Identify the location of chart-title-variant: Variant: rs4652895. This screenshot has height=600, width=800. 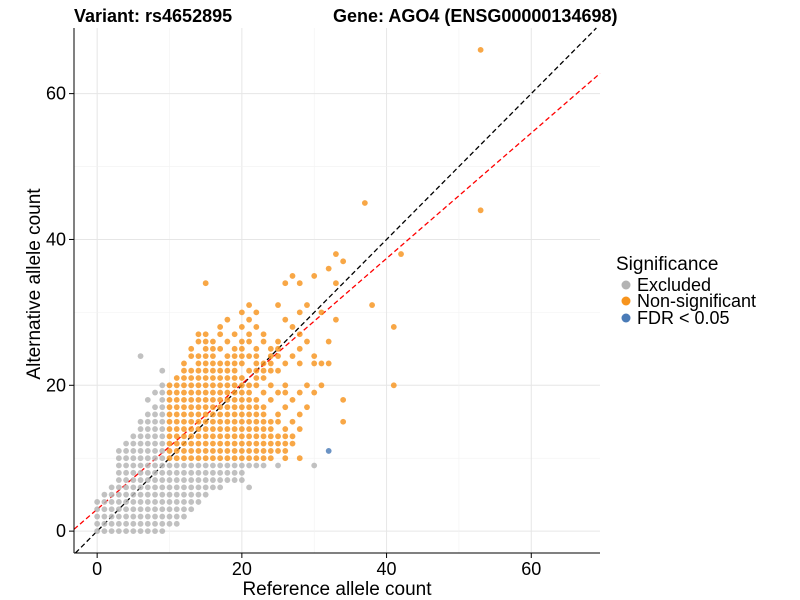
(153, 16).